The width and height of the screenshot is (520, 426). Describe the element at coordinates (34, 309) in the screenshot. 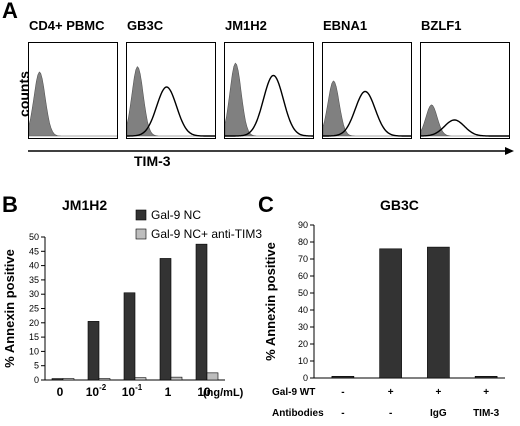

I see `y-tick-label: 25` at that location.